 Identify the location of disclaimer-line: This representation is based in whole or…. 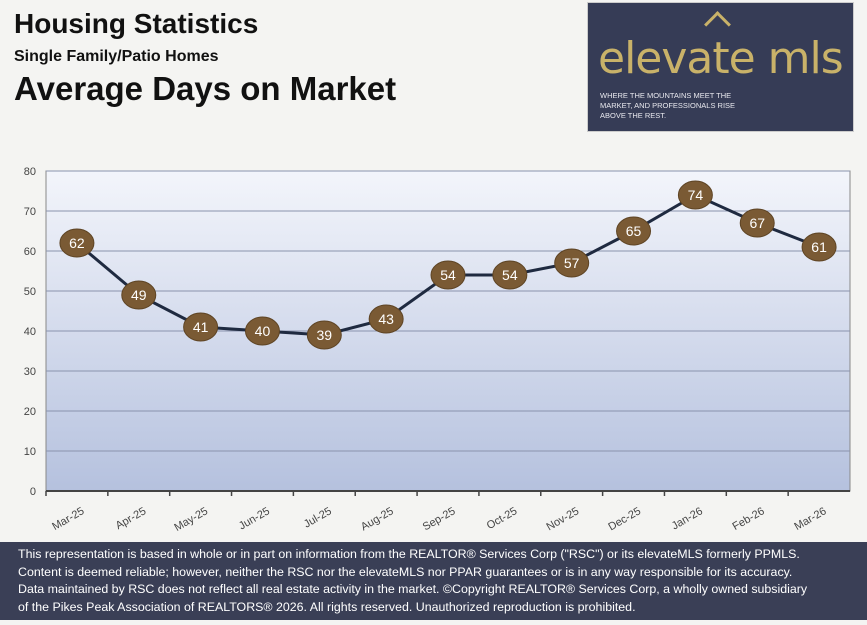
(409, 554).